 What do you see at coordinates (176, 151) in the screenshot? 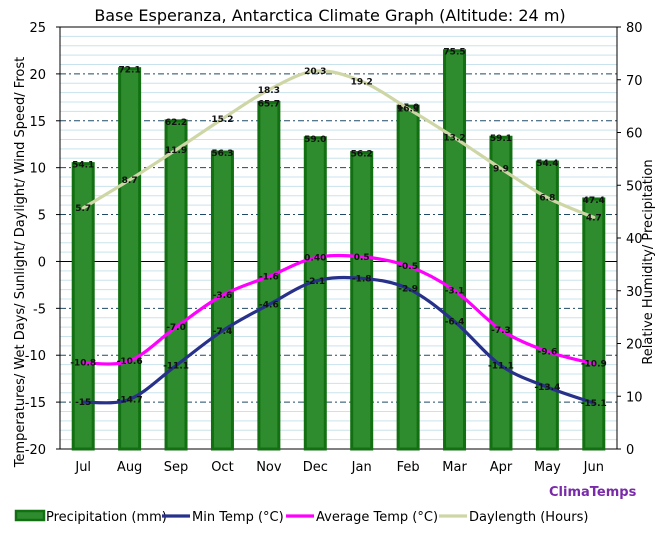
I see `daylength-value-label: 11.9` at bounding box center [176, 151].